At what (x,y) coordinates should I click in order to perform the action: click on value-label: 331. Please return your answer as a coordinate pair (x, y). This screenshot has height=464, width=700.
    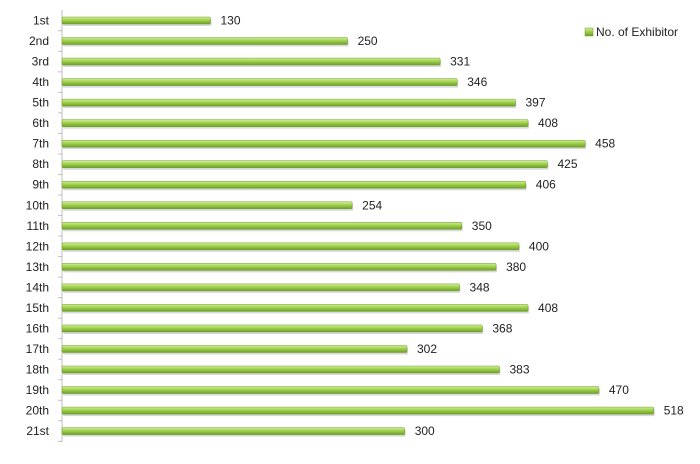
    Looking at the image, I should click on (460, 62).